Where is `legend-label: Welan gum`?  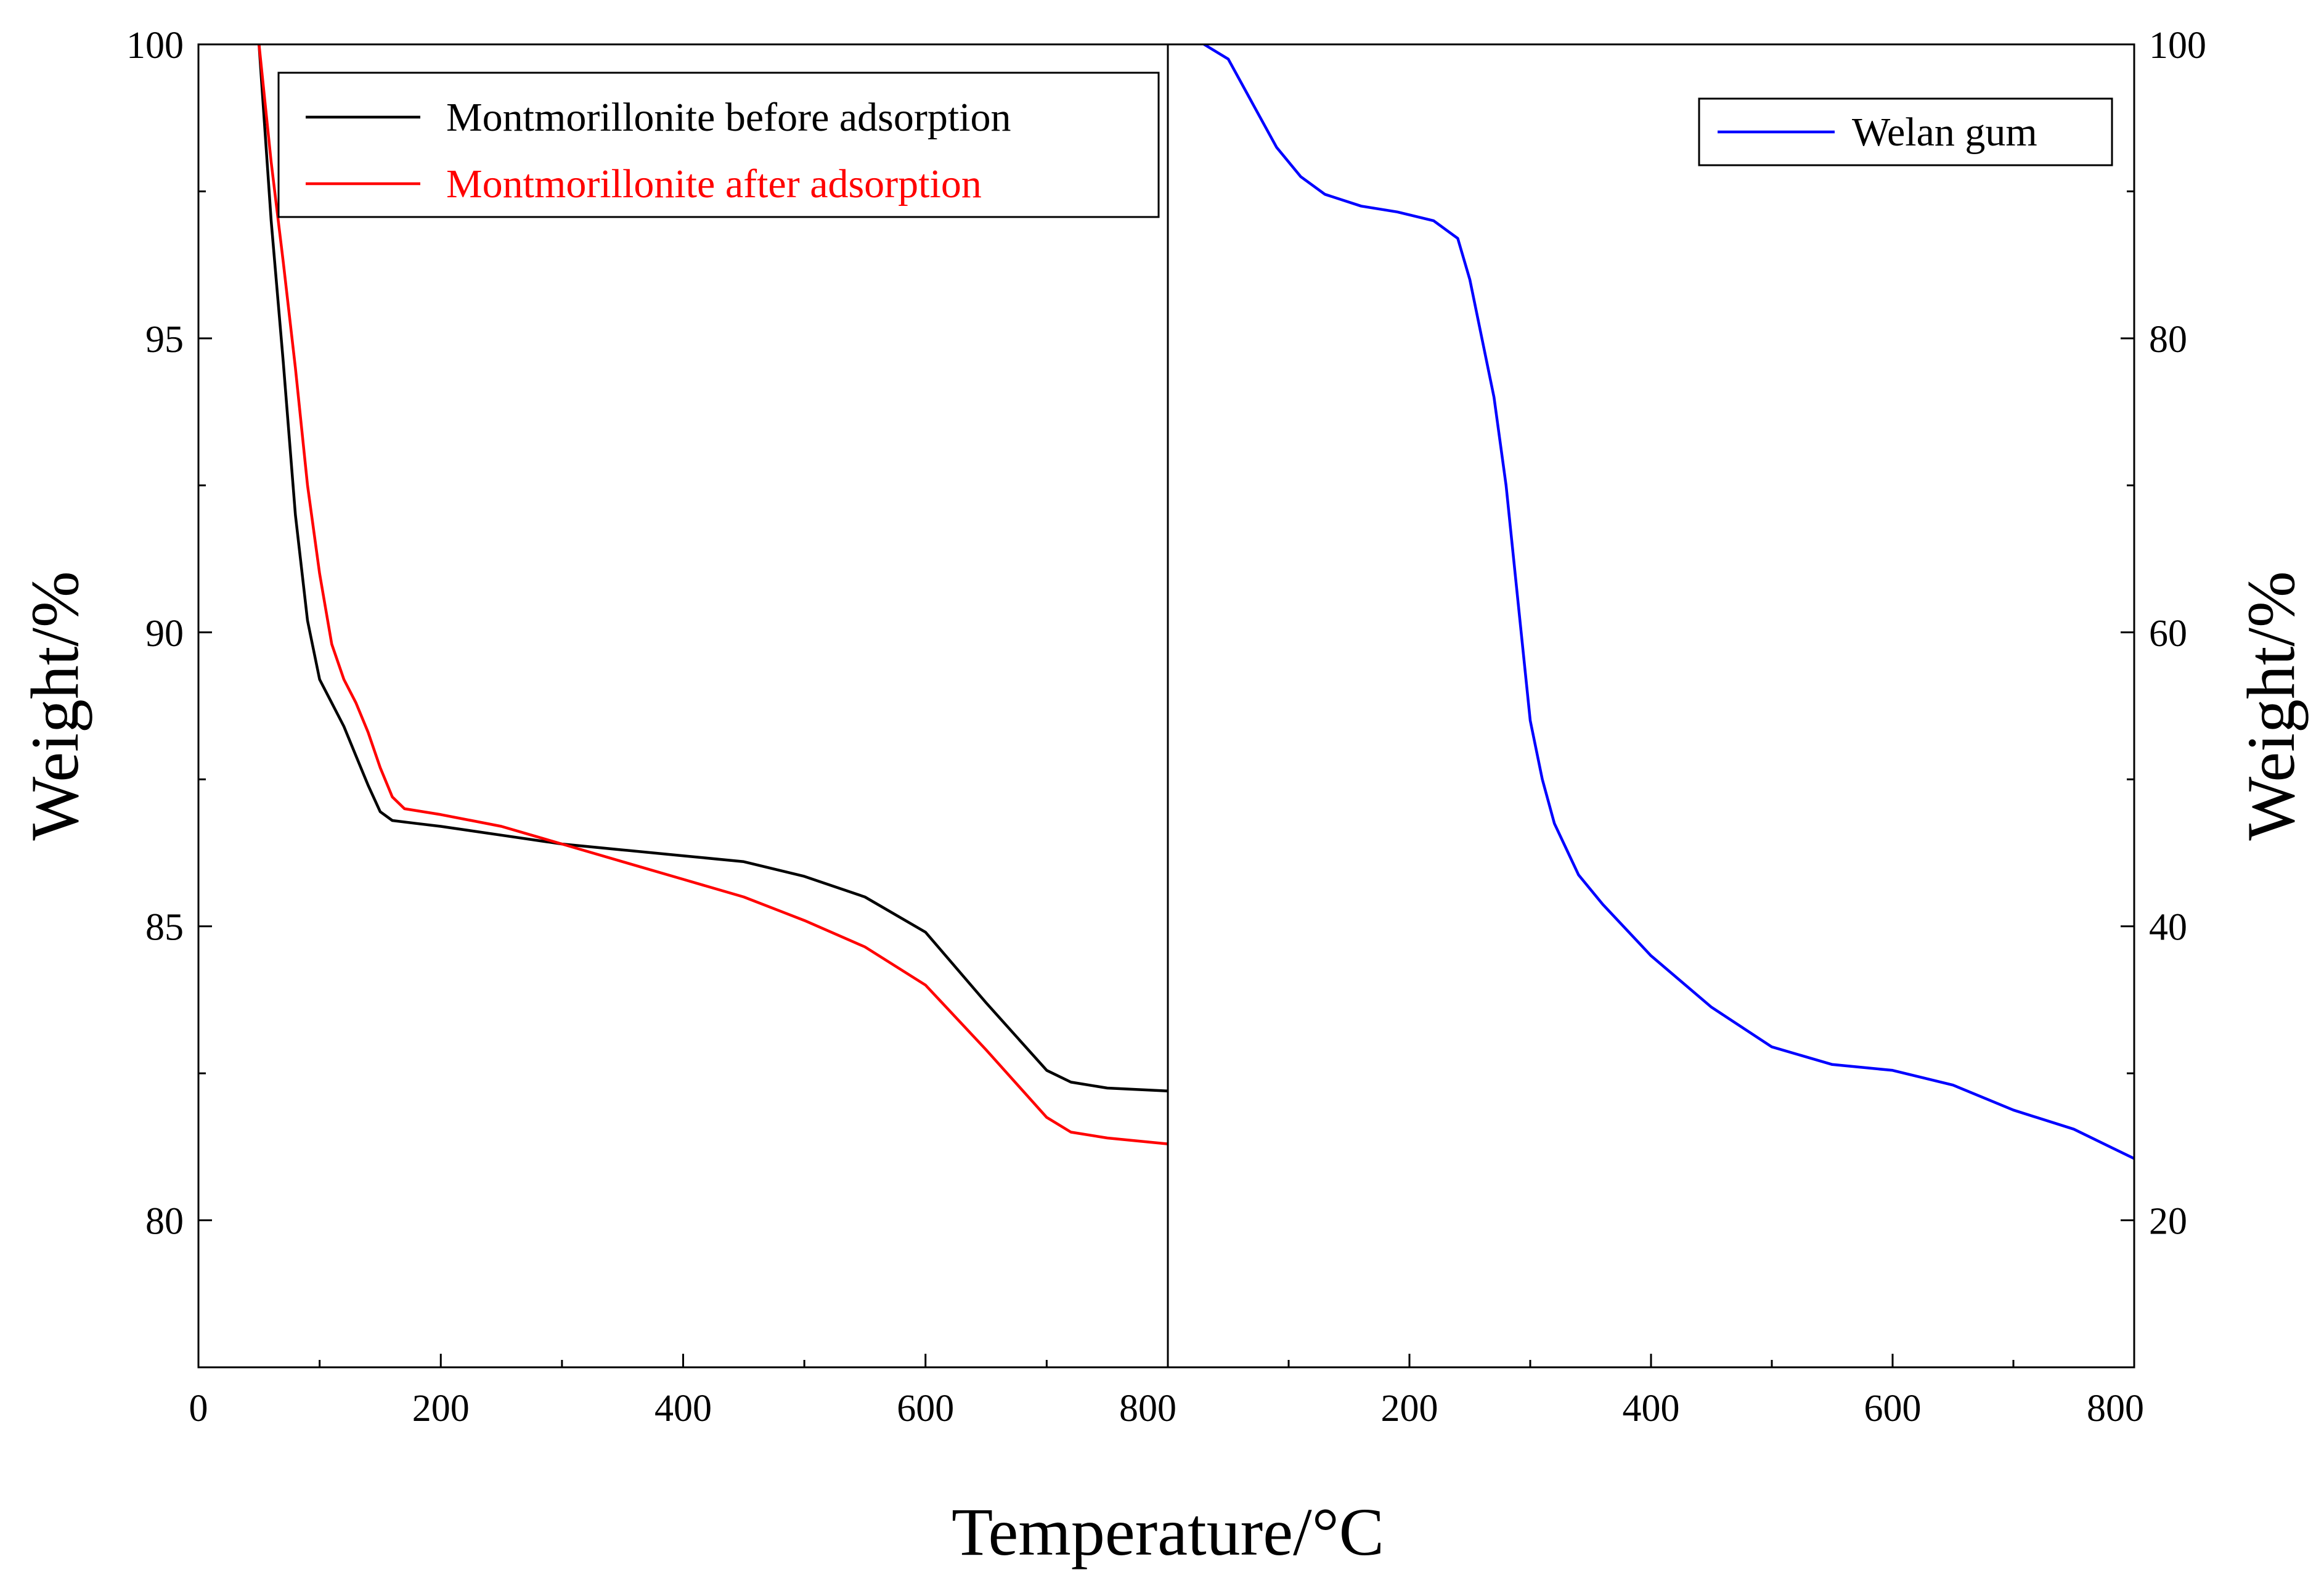
legend-label: Welan gum is located at coordinates (1944, 132).